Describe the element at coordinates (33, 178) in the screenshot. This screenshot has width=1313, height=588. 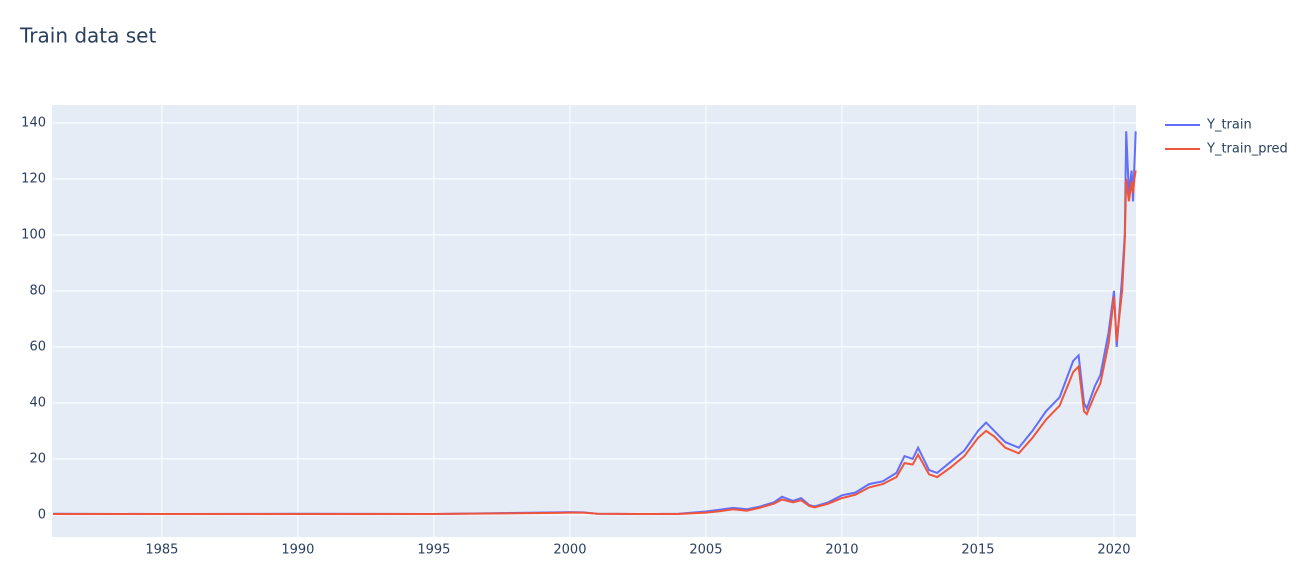
I see `y-tick-label: 120` at that location.